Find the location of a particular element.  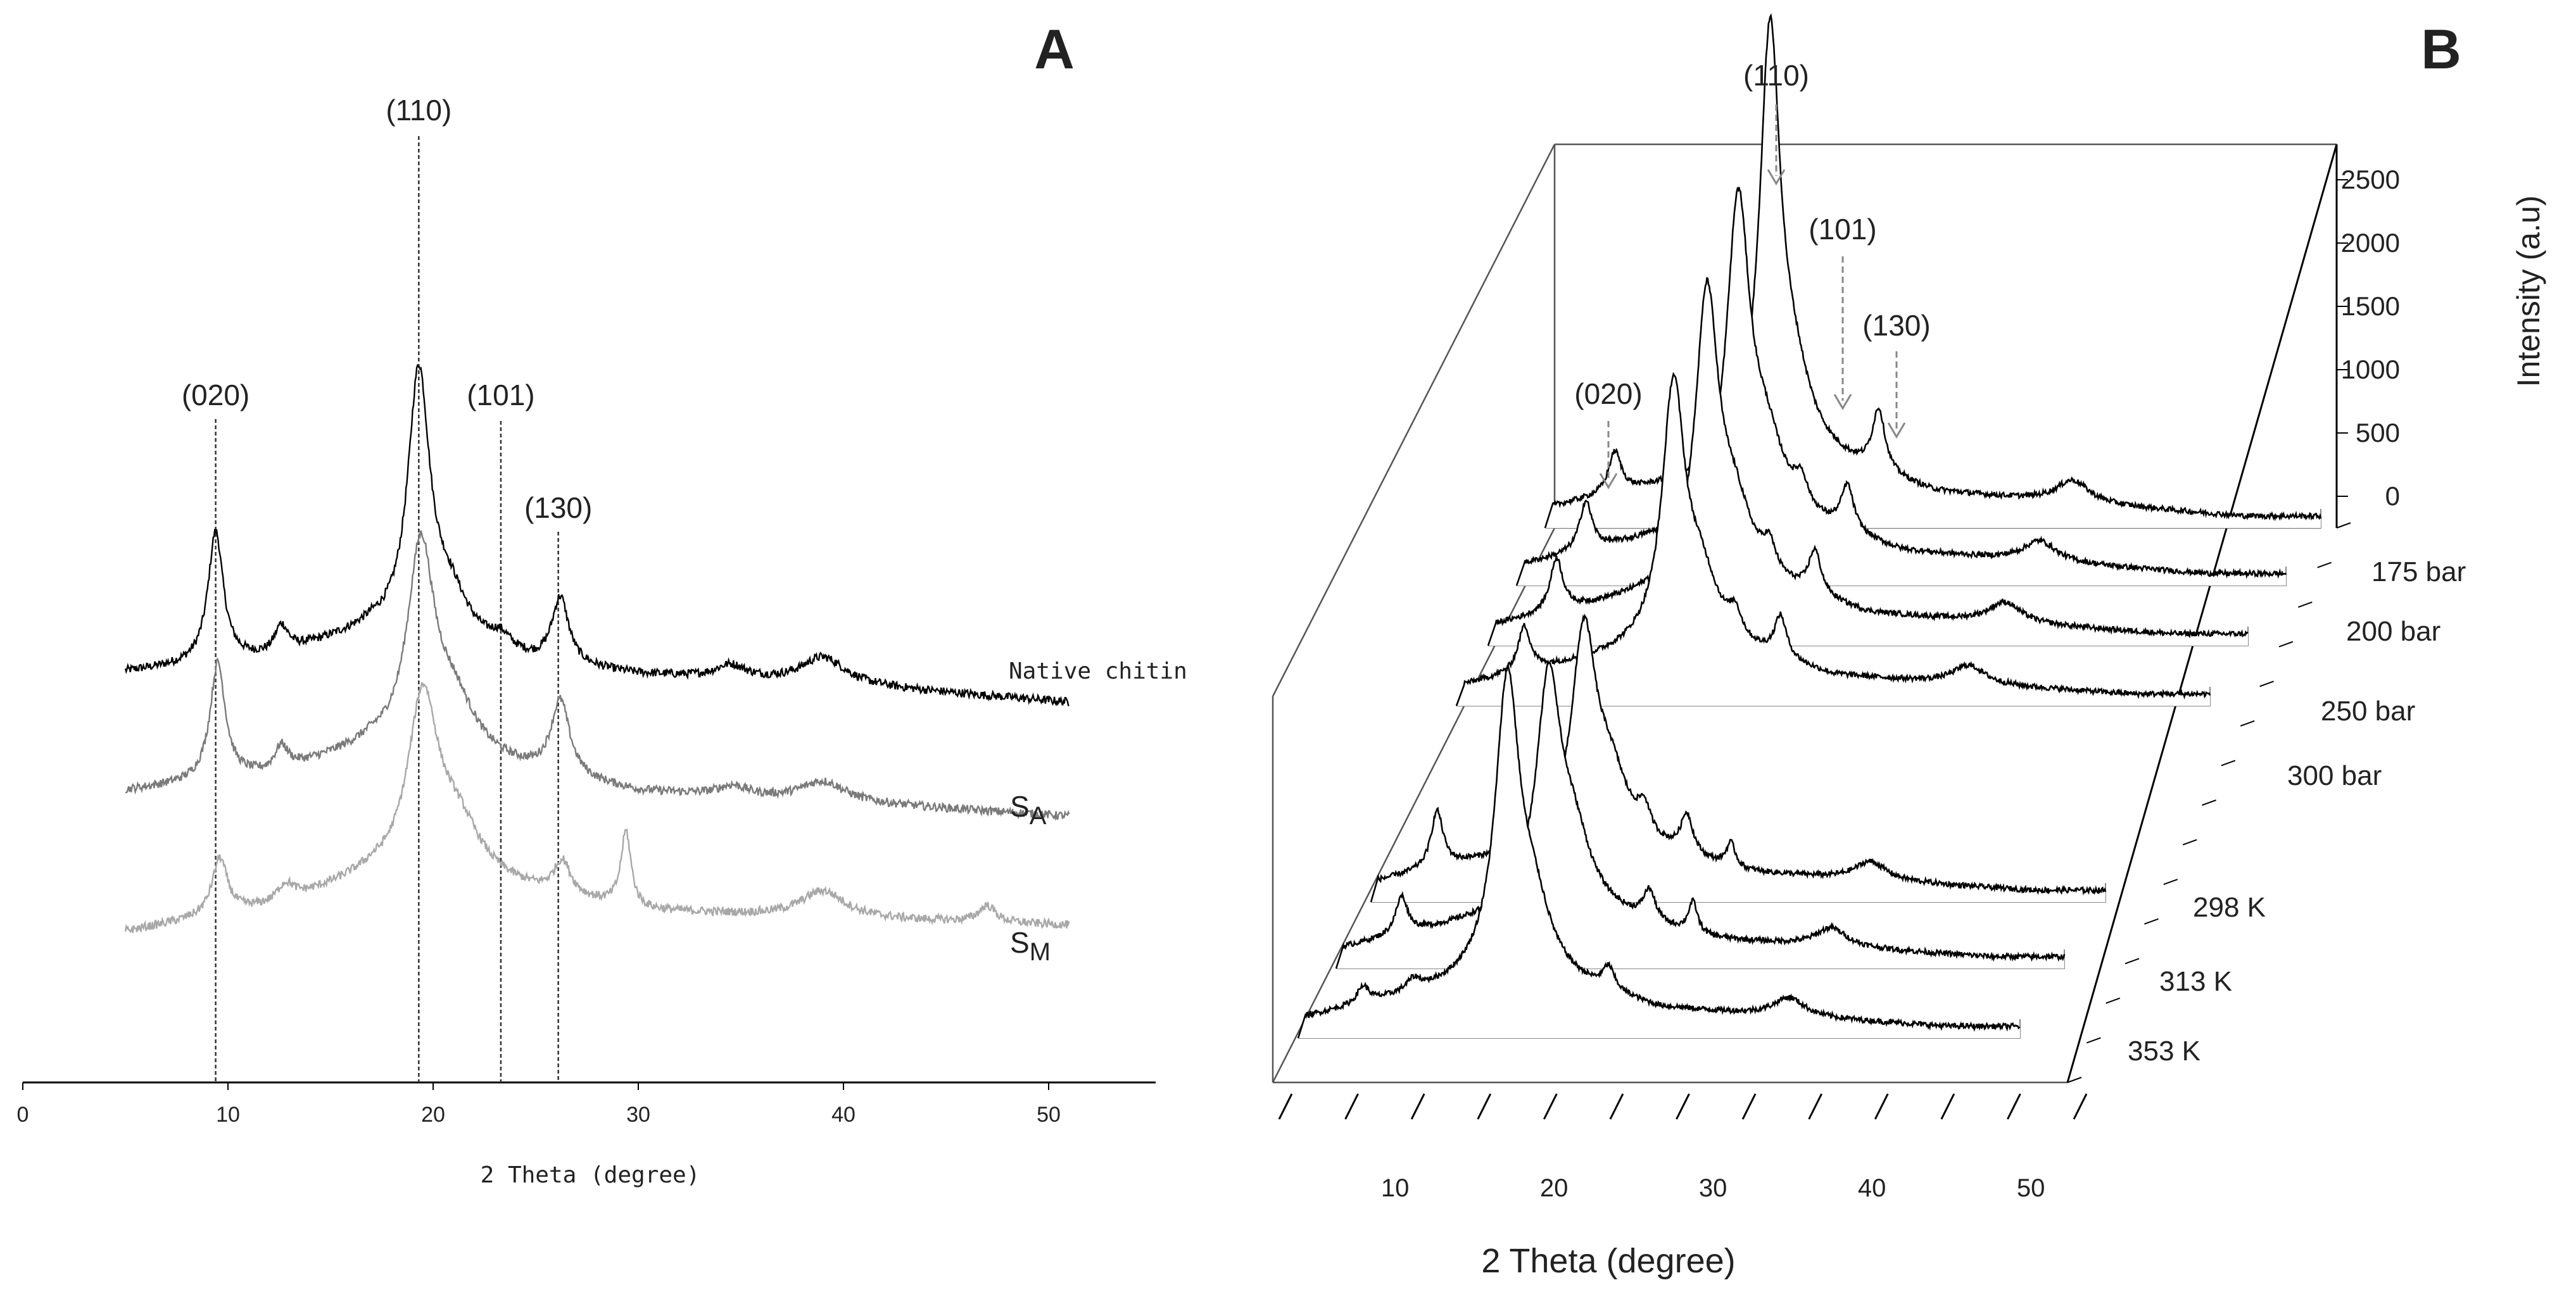

panel-b-peak-arrows: (110) (101) (130) (020) is located at coordinates (1752, 274).